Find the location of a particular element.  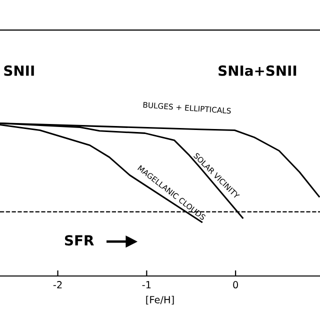

x-tick-label: 0 is located at coordinates (235, 284).